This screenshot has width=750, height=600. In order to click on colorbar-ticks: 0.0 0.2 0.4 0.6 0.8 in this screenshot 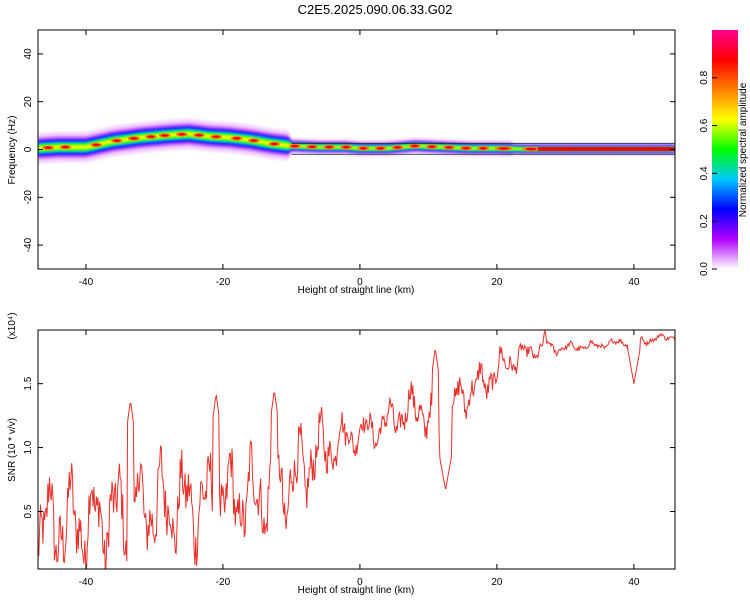, I will do `click(708, 173)`.